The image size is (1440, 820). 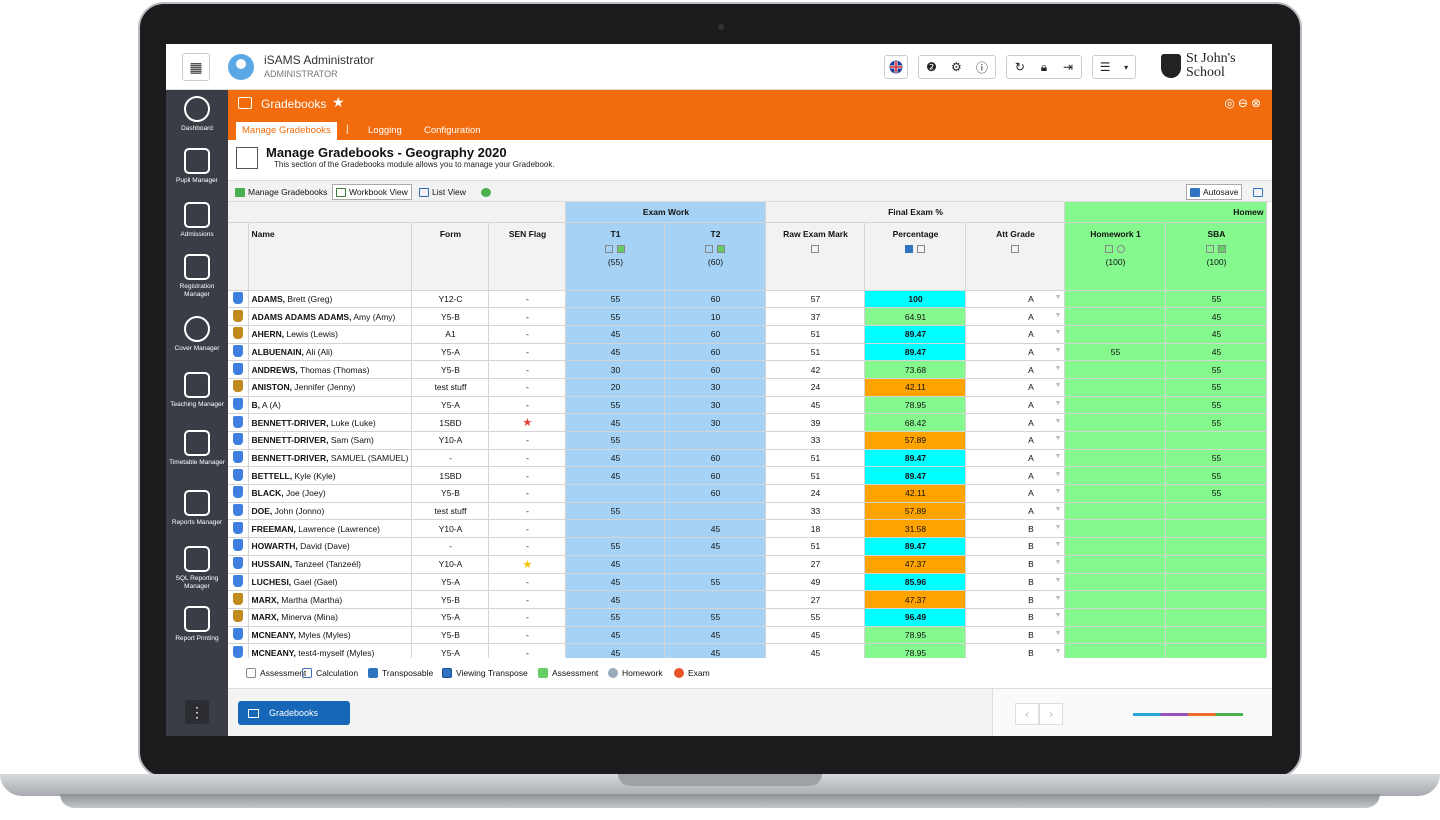 I want to click on t2-cell: 45, so click(x=715, y=546).